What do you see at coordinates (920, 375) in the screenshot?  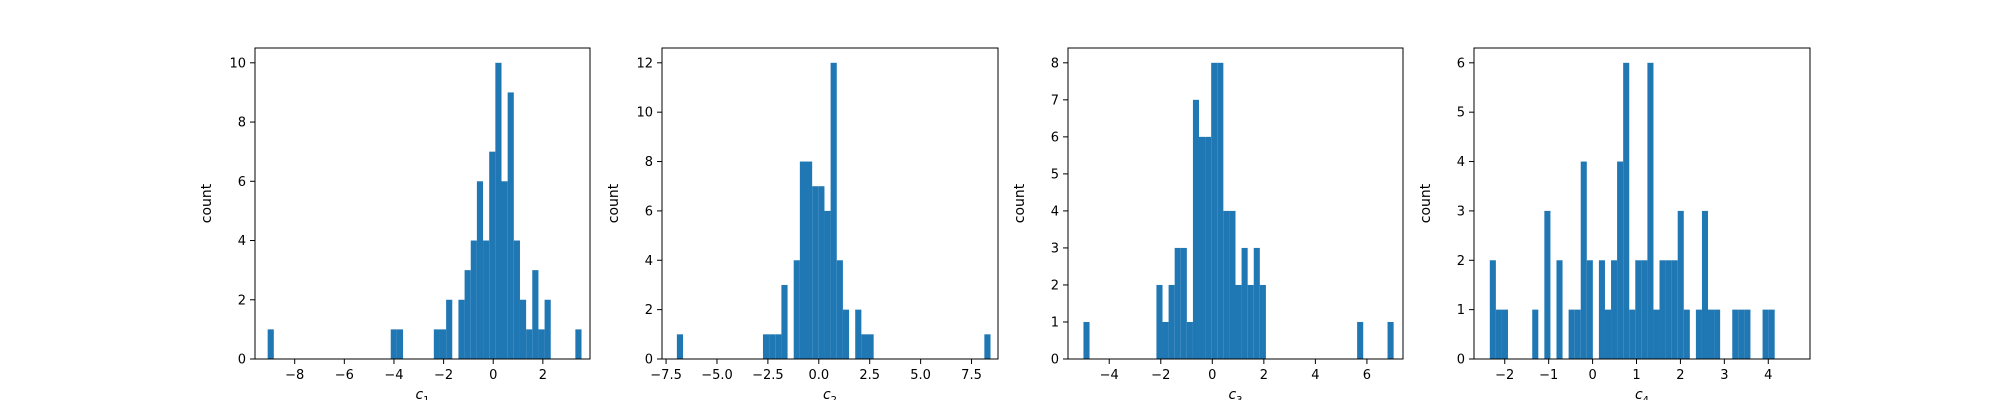 I see `x-tick-label: 5.0` at bounding box center [920, 375].